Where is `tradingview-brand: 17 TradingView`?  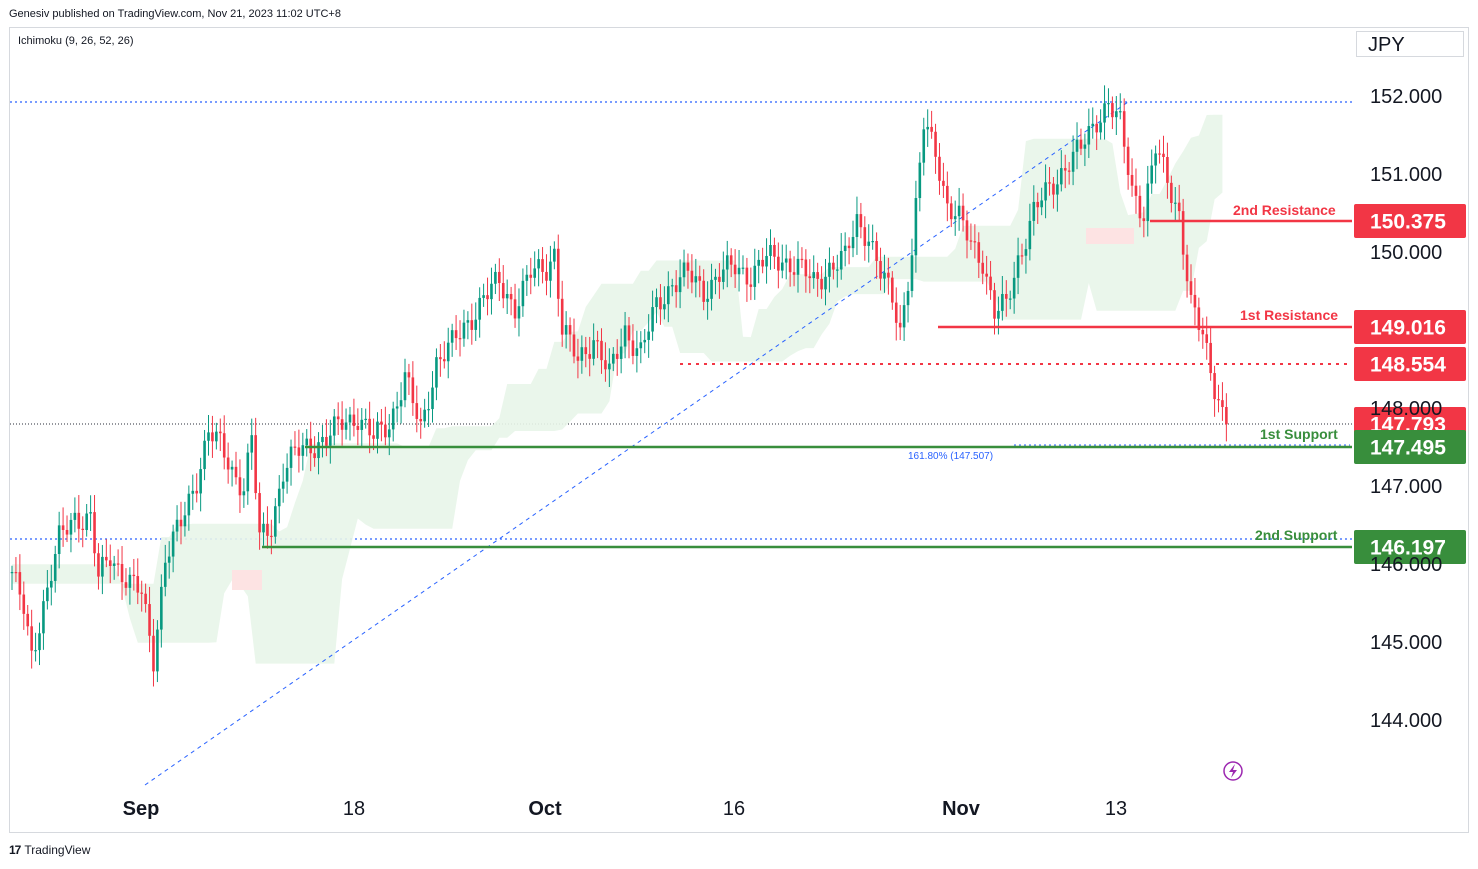
tradingview-brand: 17 TradingView is located at coordinates (49, 850).